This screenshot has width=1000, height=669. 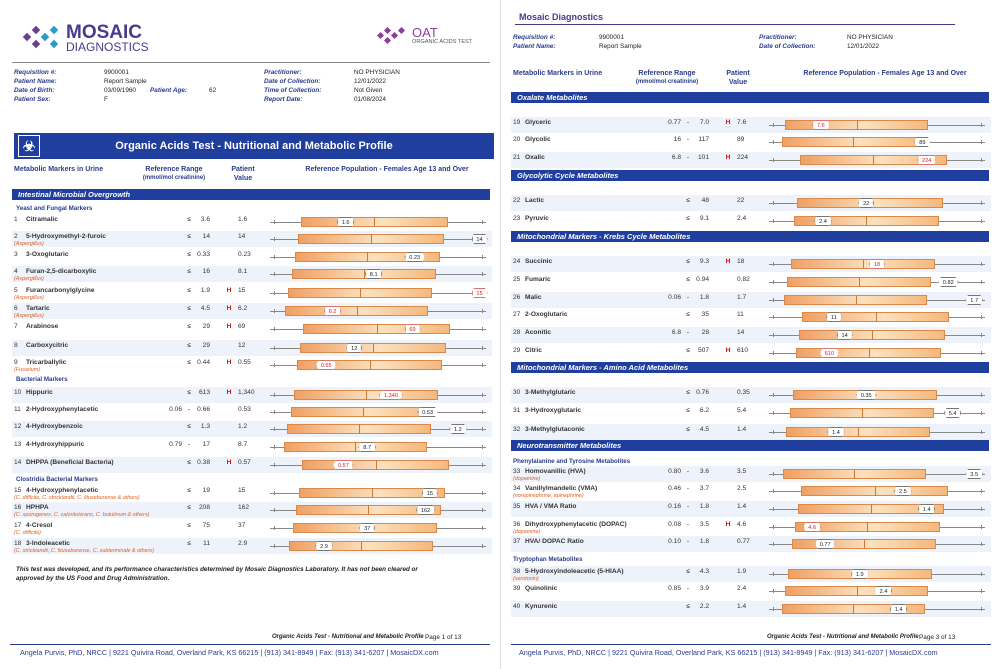 What do you see at coordinates (823, 221) in the screenshot?
I see `patient-value-marker: 2.4` at bounding box center [823, 221].